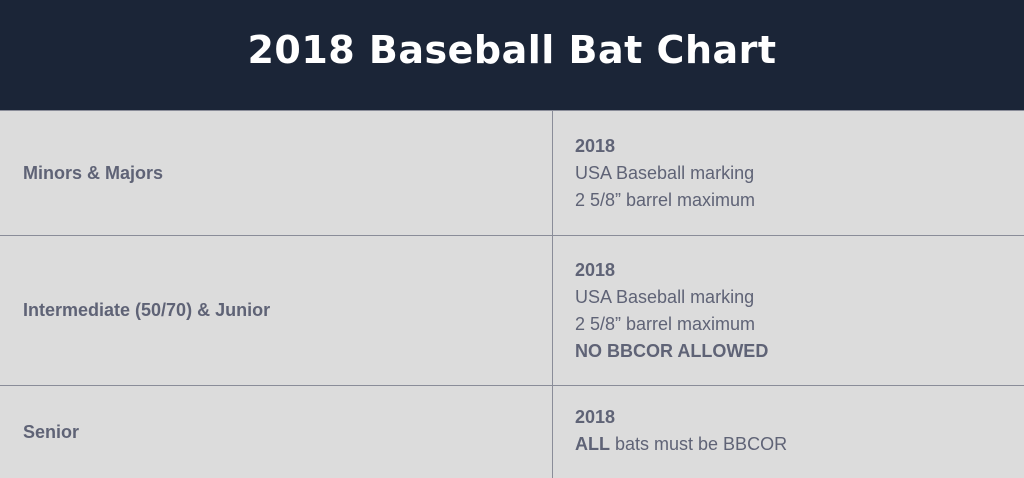 The image size is (1024, 478). I want to click on division-cell: Minors & Majors, so click(276, 173).